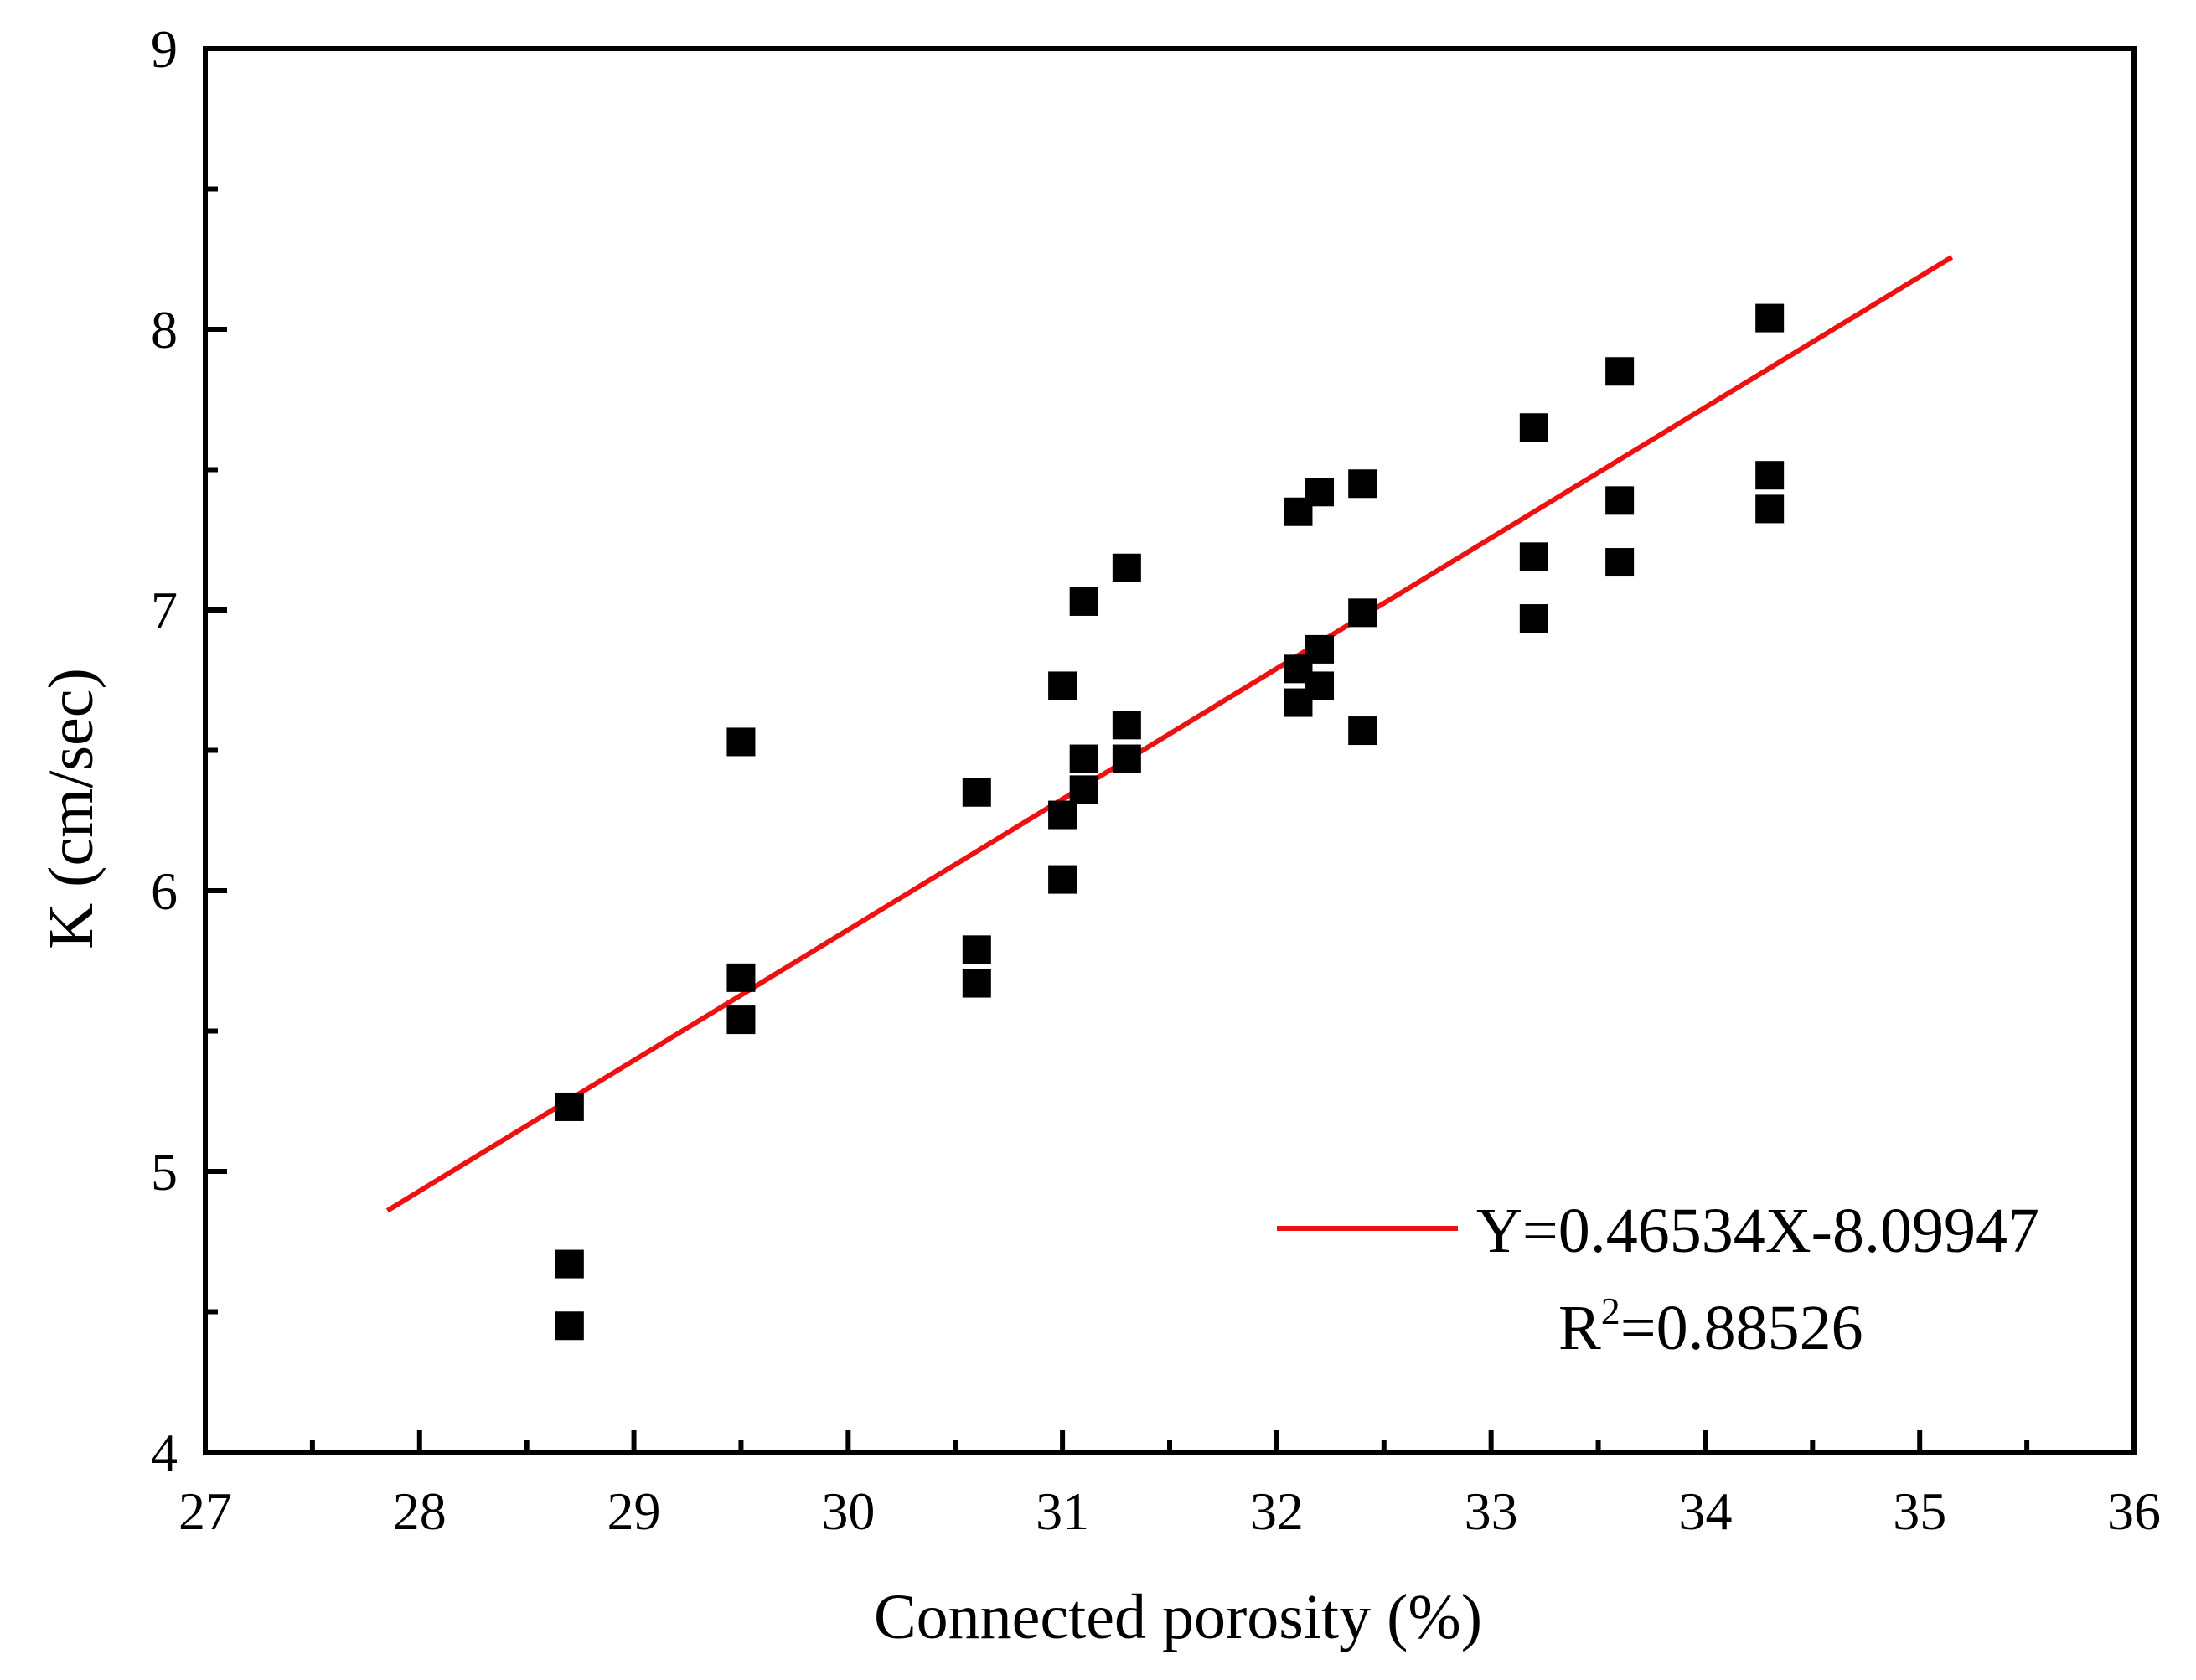 This screenshot has width=2196, height=1680. I want to click on x-tick-label: 34, so click(1705, 1511).